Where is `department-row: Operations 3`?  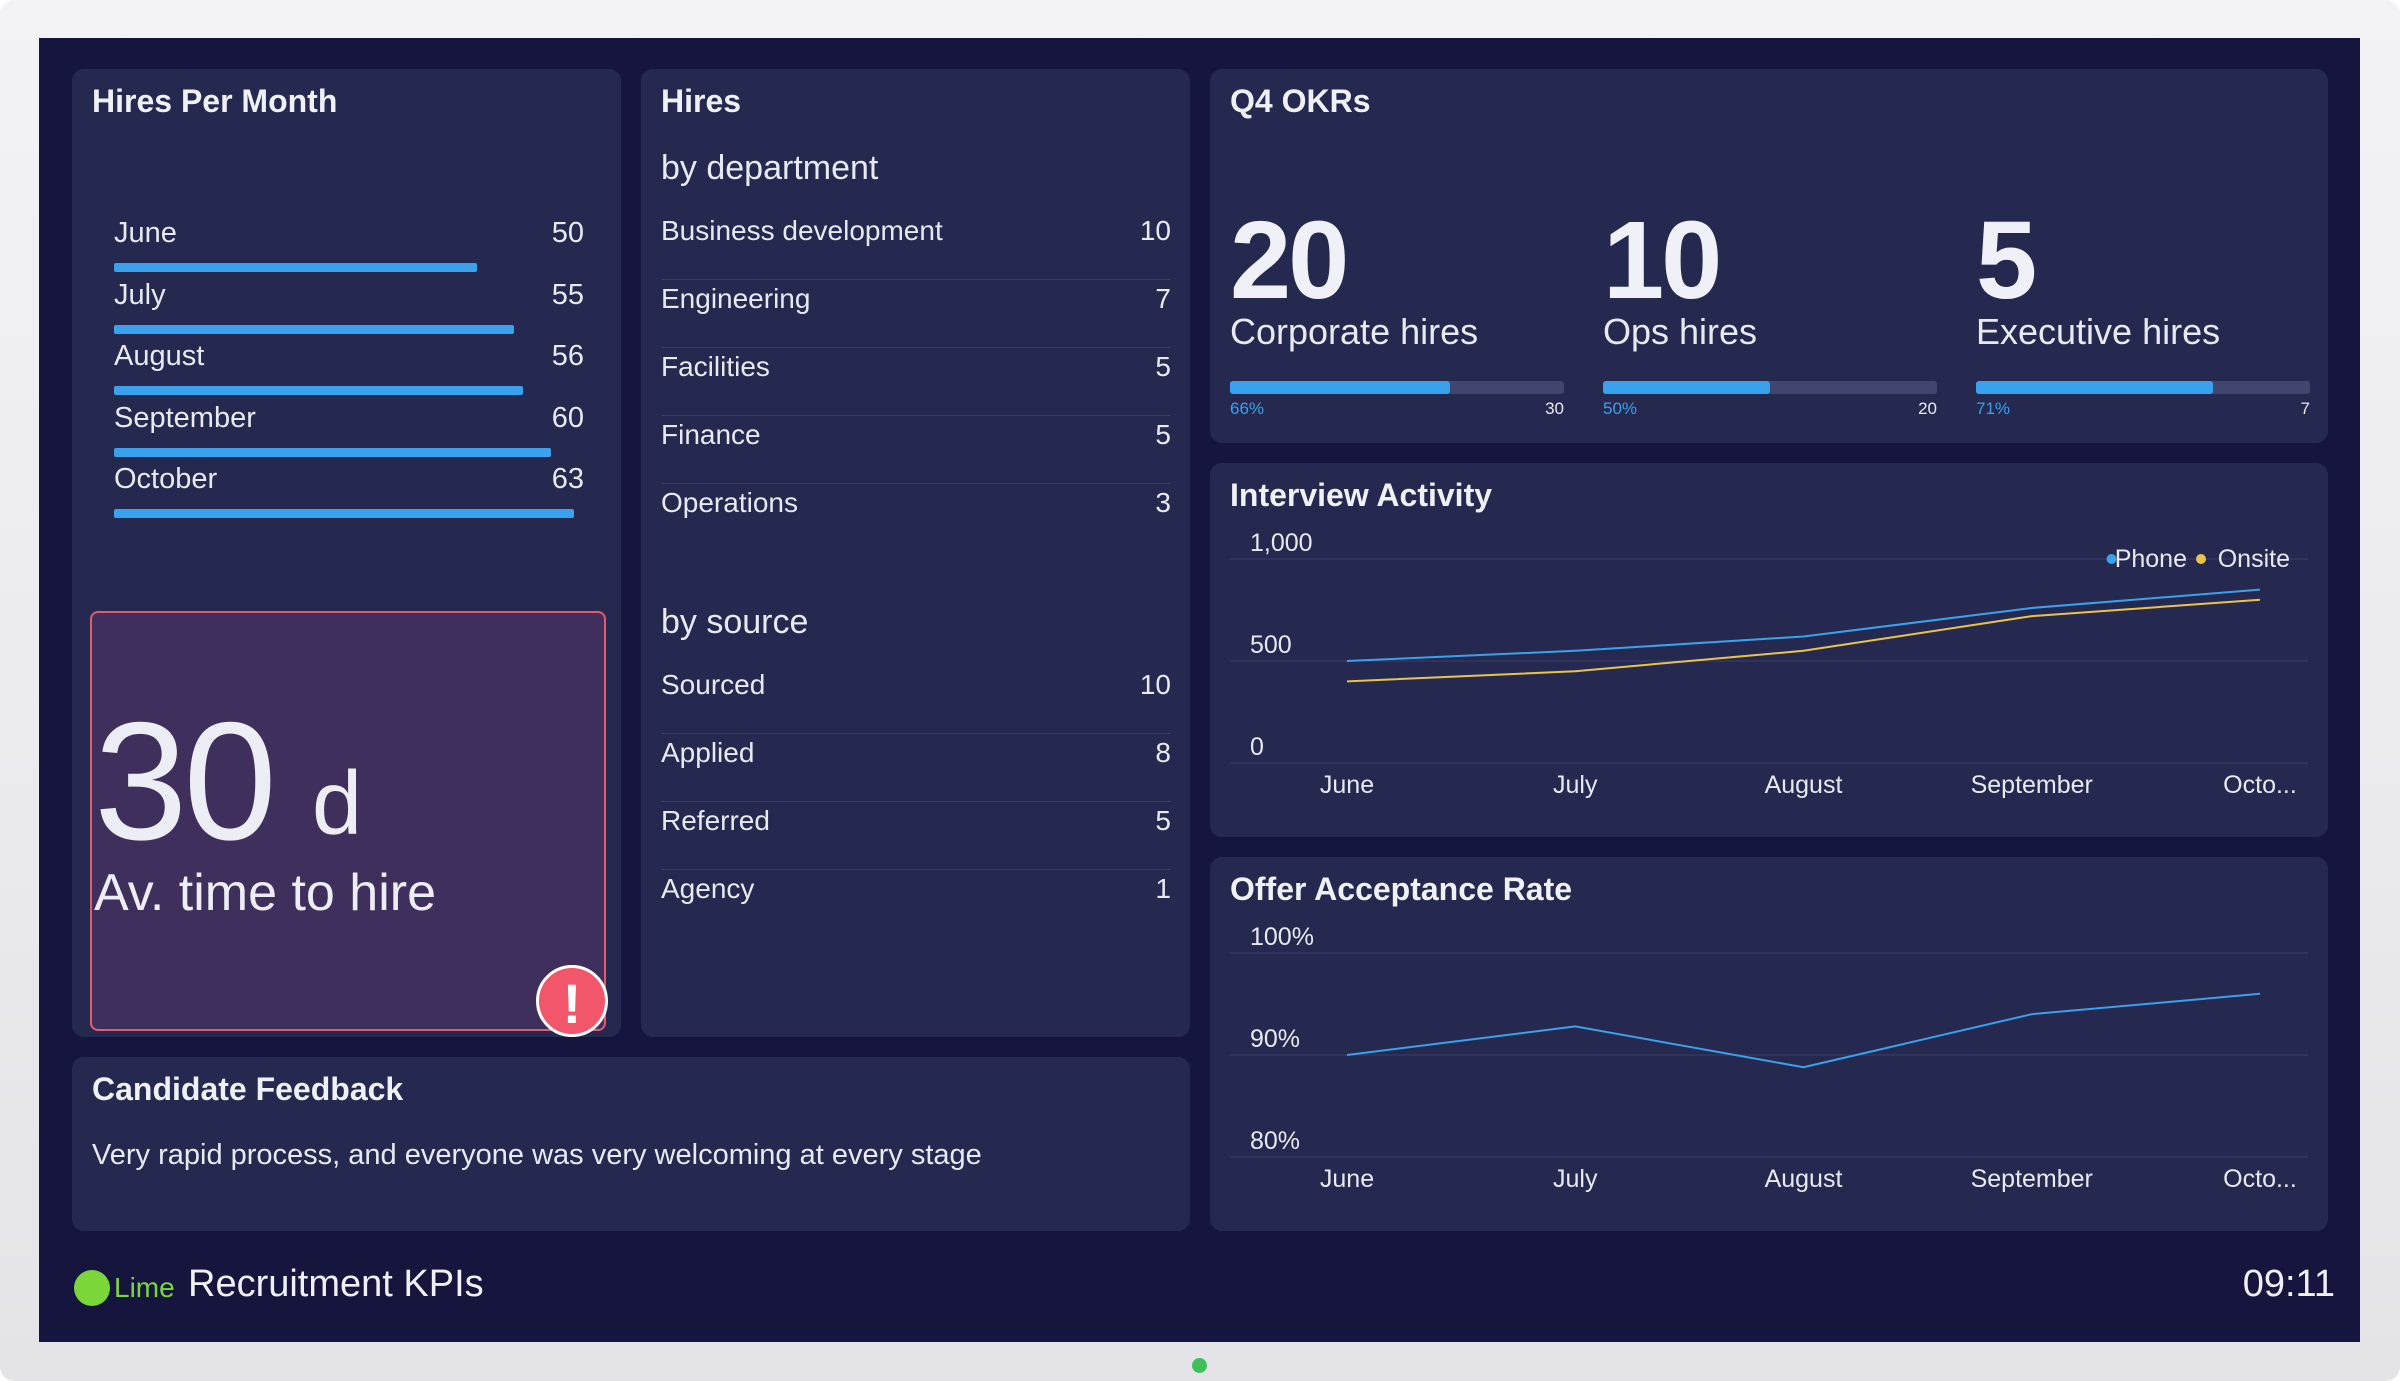
department-row: Operations 3 is located at coordinates (916, 517).